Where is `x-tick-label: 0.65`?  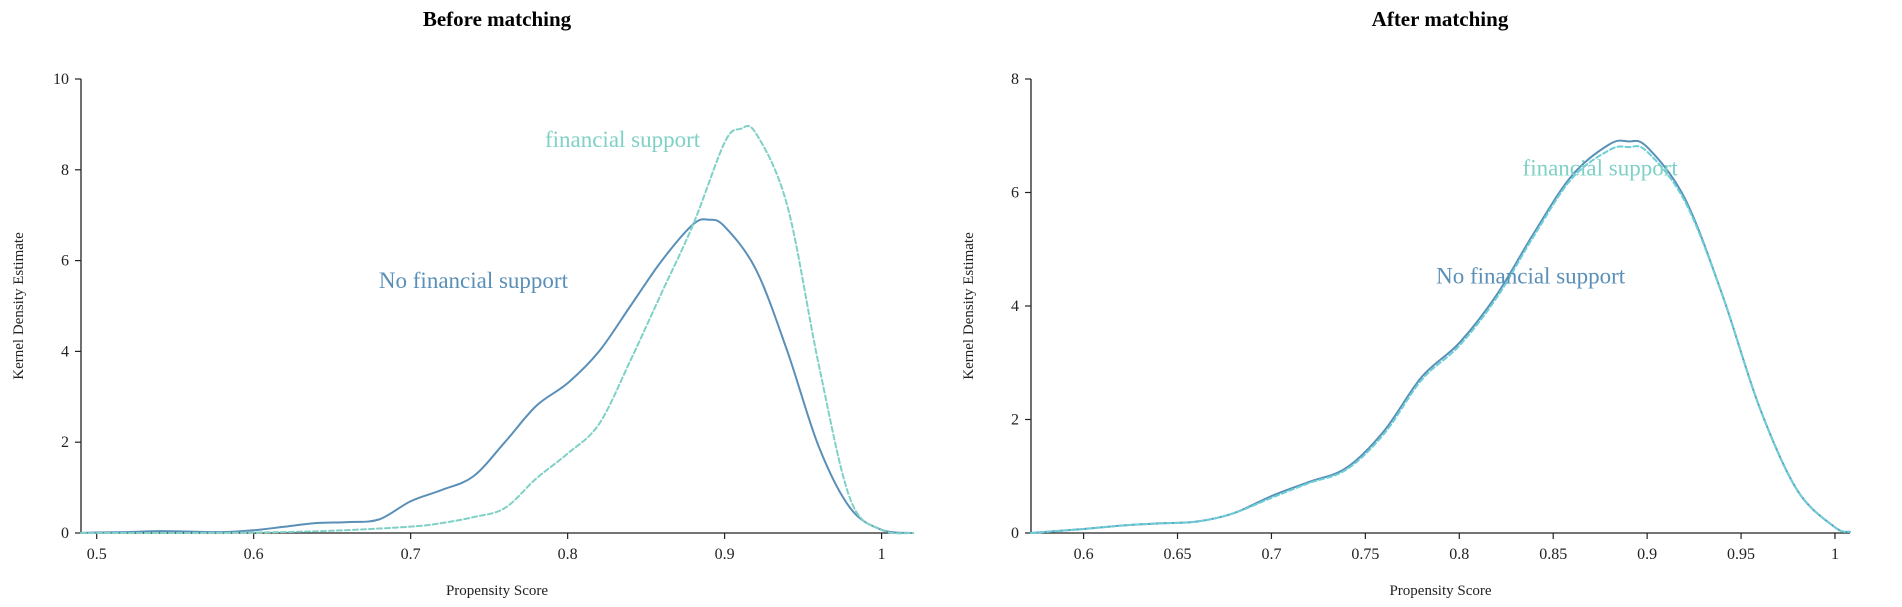
x-tick-label: 0.65 is located at coordinates (1178, 554).